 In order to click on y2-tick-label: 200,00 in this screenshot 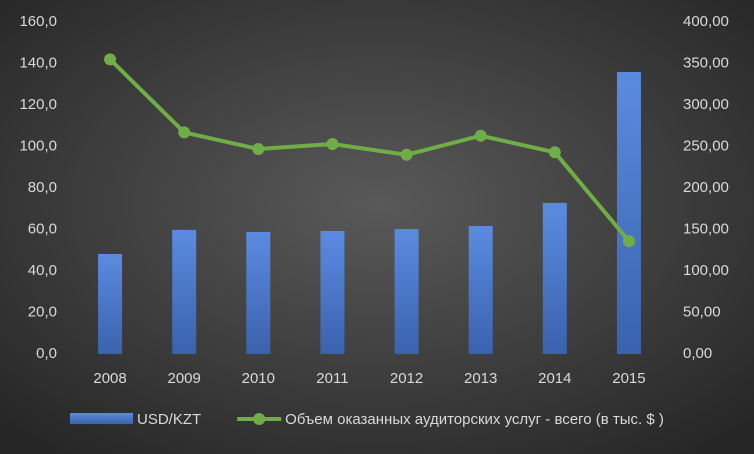, I will do `click(706, 187)`.